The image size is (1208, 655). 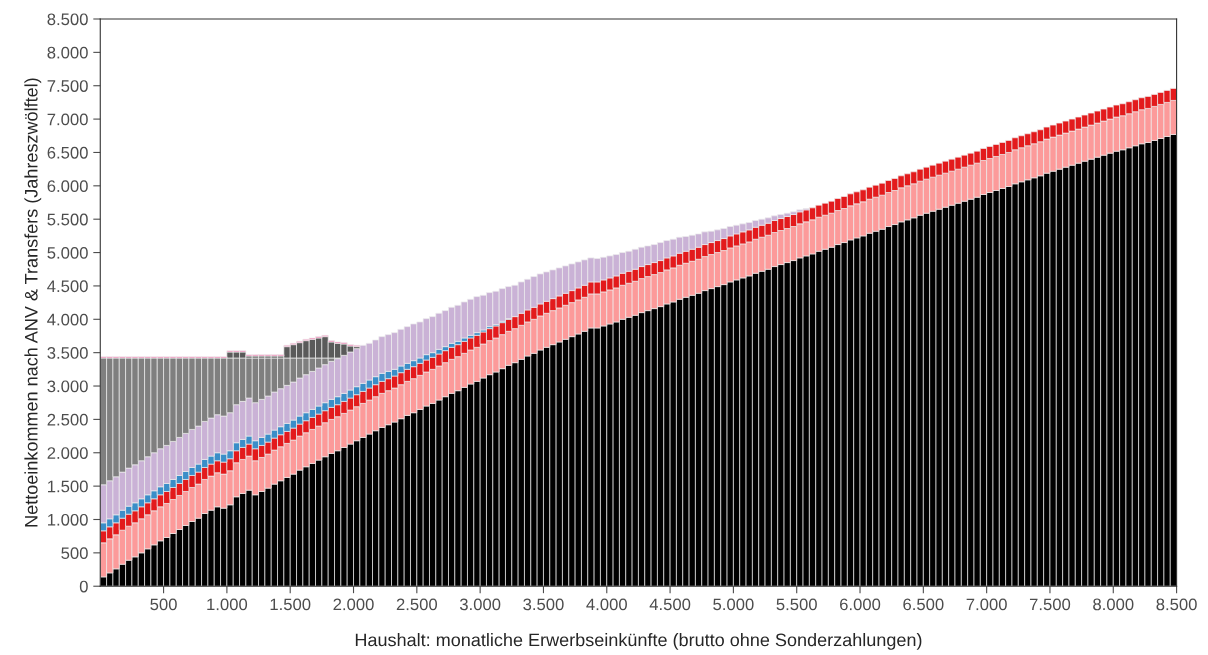 What do you see at coordinates (227, 604) in the screenshot?
I see `x-tick-label: 1.000` at bounding box center [227, 604].